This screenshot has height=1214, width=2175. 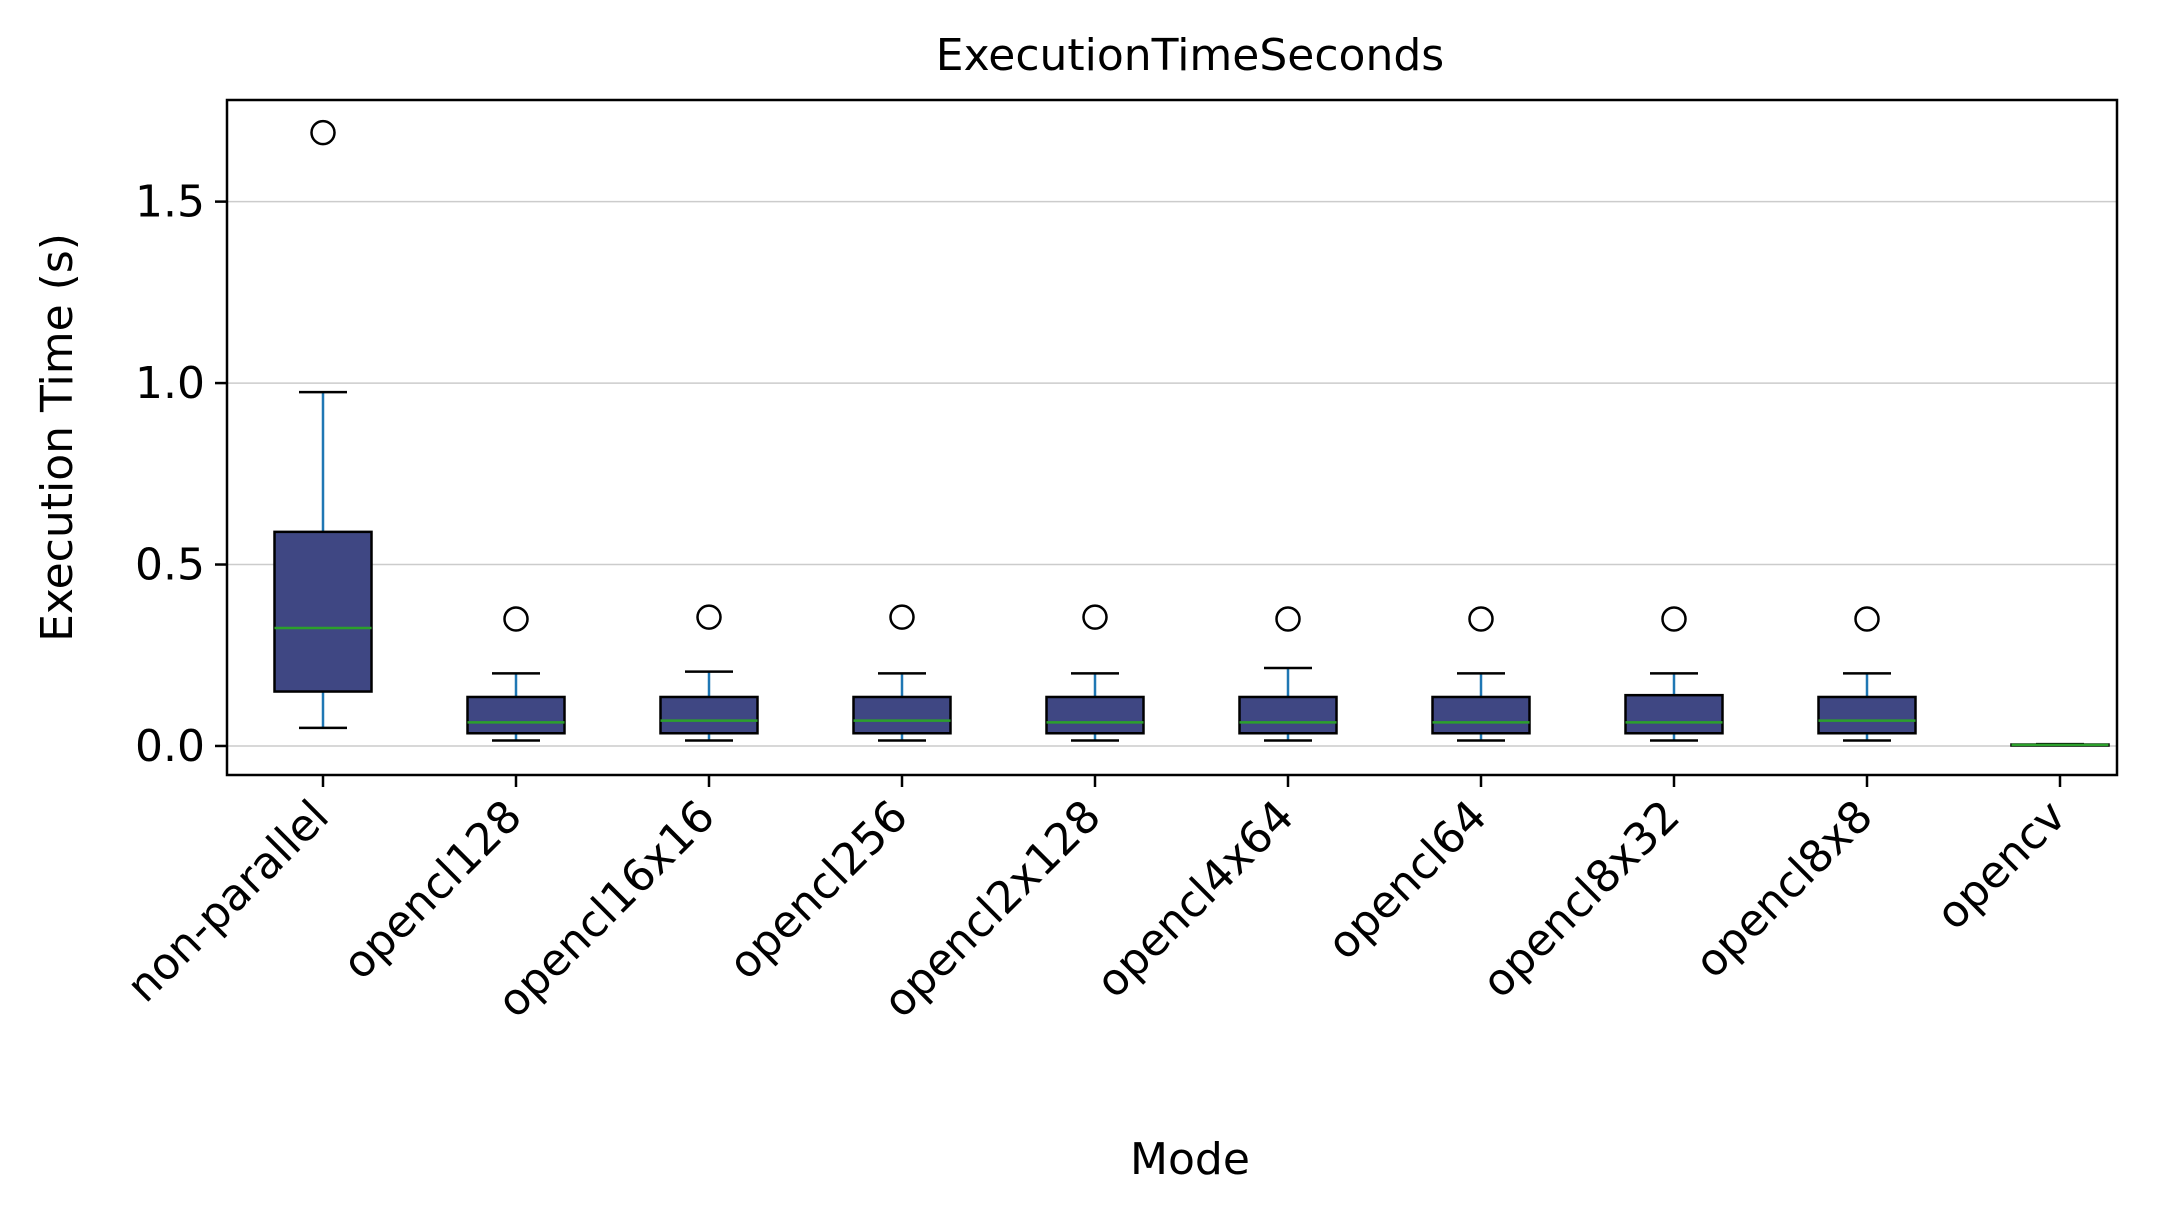 I want to click on x-tick-label: opencl8x32, so click(x=1581, y=899).